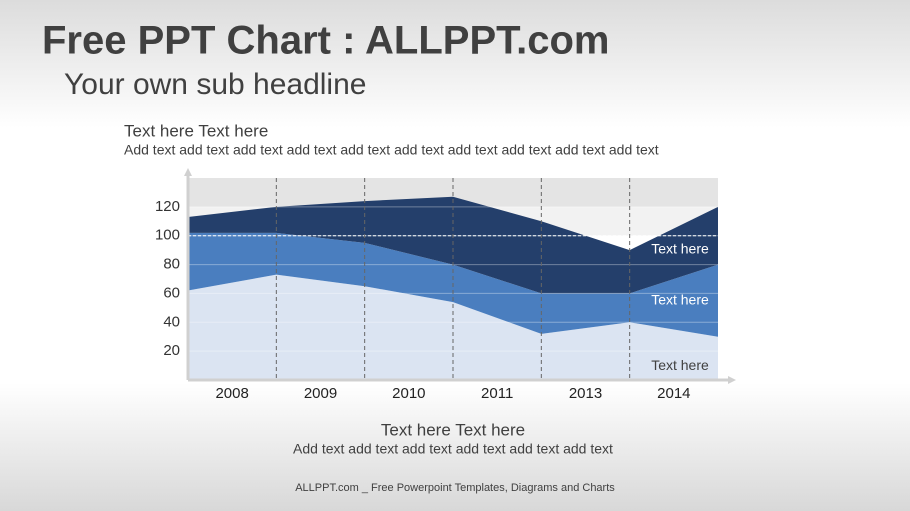  What do you see at coordinates (497, 393) in the screenshot?
I see `x-tick-label: 2011` at bounding box center [497, 393].